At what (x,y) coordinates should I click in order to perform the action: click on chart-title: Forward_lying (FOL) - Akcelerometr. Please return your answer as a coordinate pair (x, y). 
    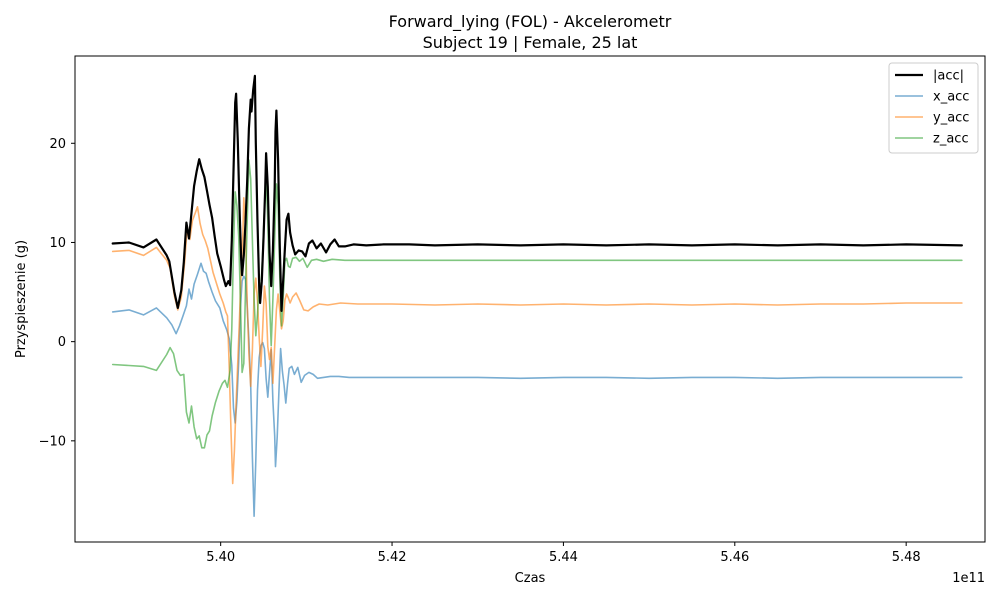
    Looking at the image, I should click on (530, 22).